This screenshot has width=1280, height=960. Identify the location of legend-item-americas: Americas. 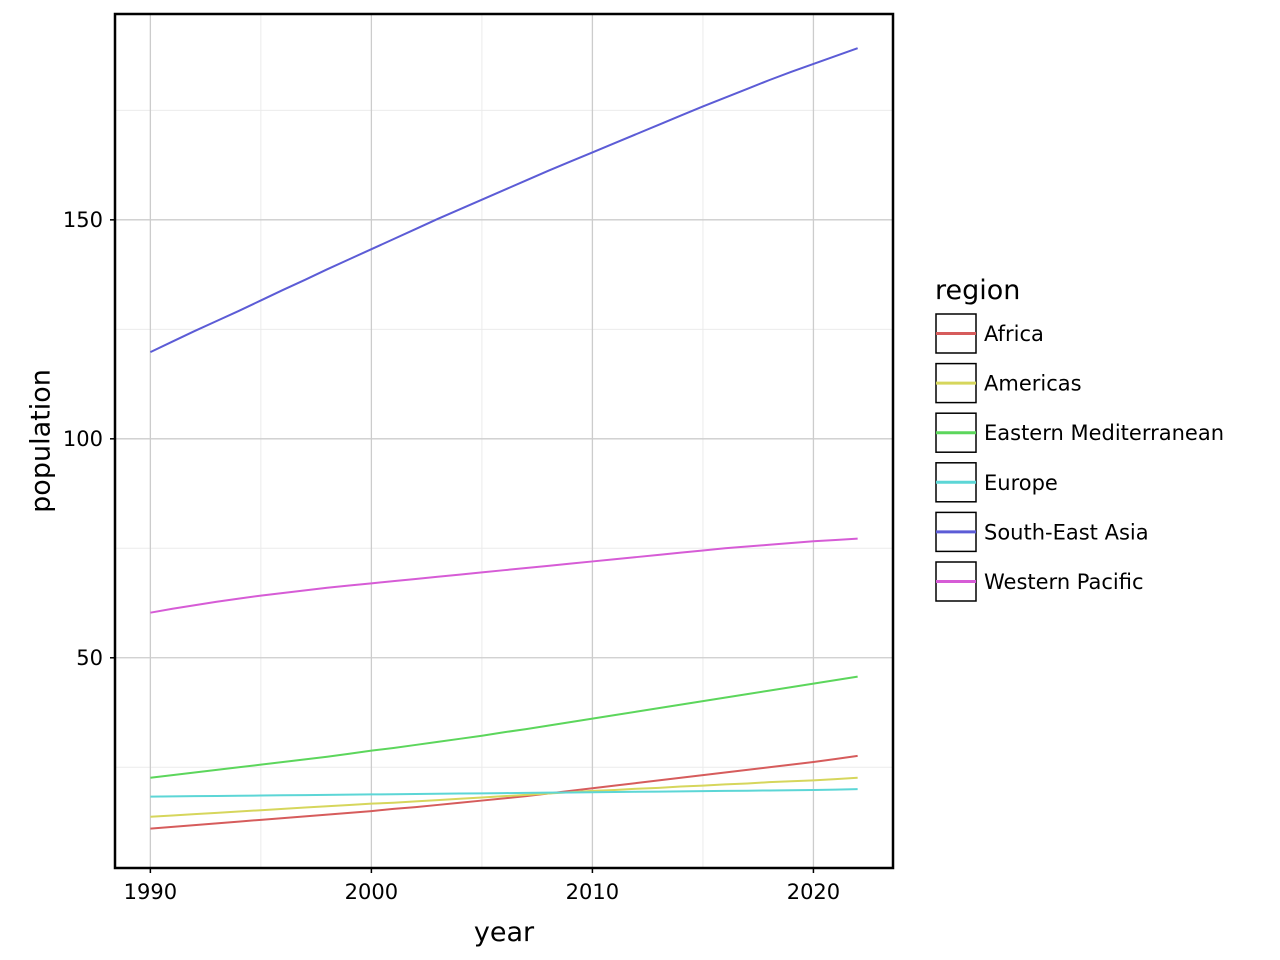
(1008, 383).